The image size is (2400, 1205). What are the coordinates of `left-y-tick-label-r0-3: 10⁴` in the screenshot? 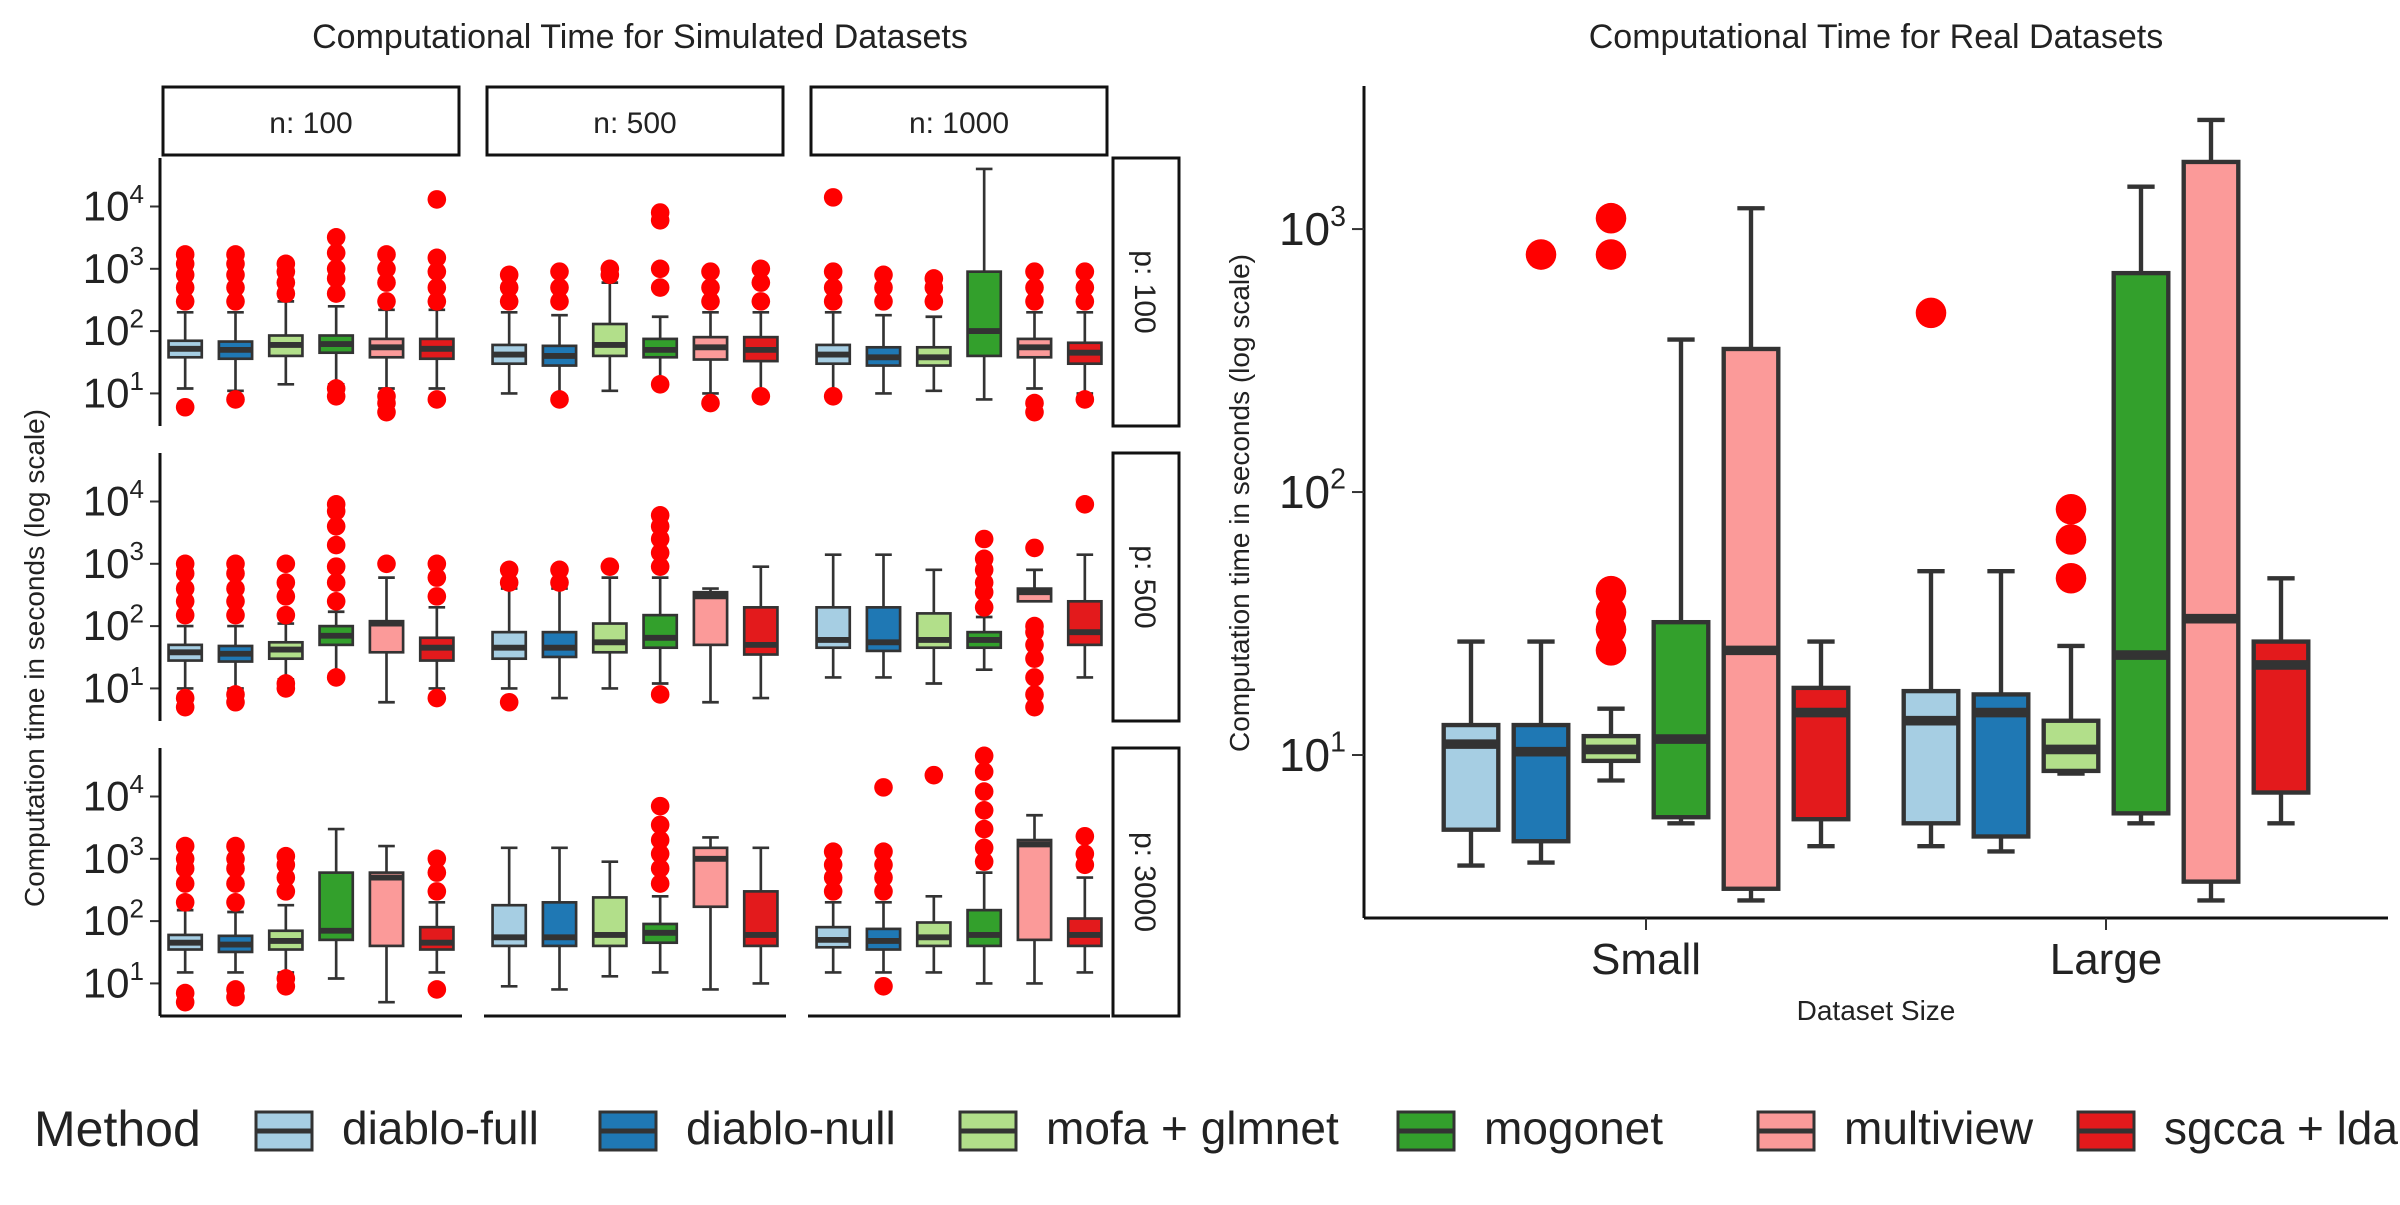 It's located at (113, 204).